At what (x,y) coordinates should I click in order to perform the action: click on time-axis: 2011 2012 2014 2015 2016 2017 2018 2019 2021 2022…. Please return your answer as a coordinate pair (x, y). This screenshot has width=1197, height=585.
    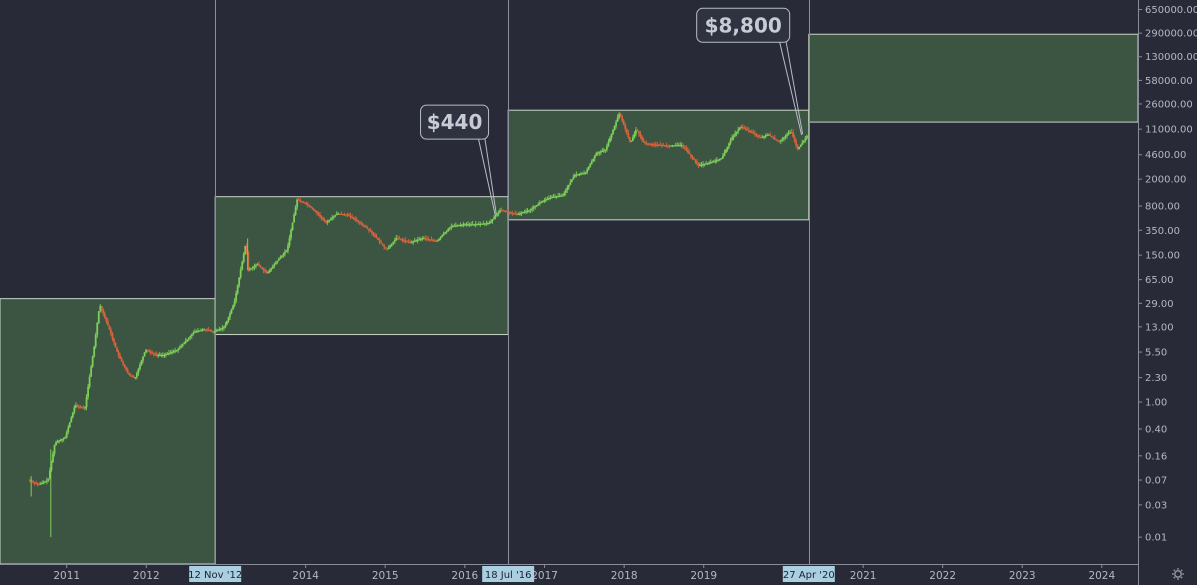
    Looking at the image, I should click on (584, 573).